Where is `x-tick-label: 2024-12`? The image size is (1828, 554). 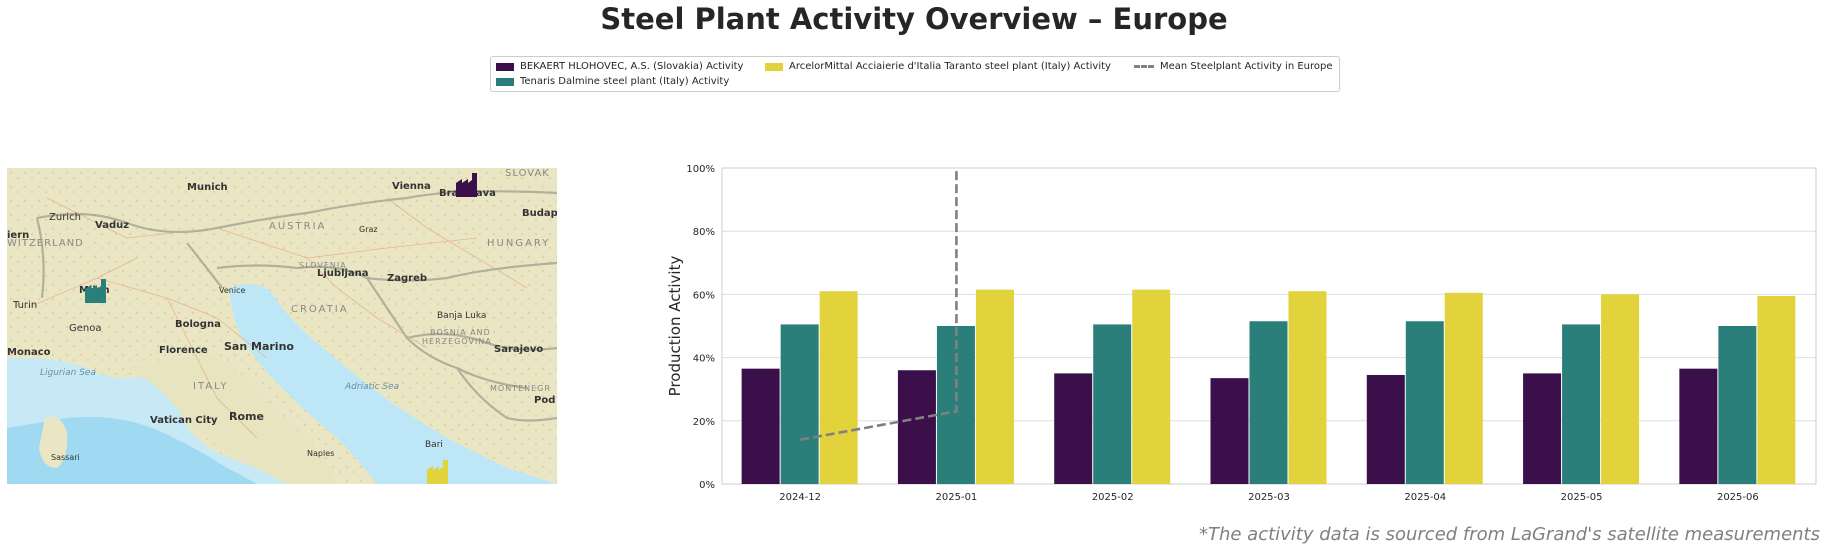 x-tick-label: 2024-12 is located at coordinates (800, 497).